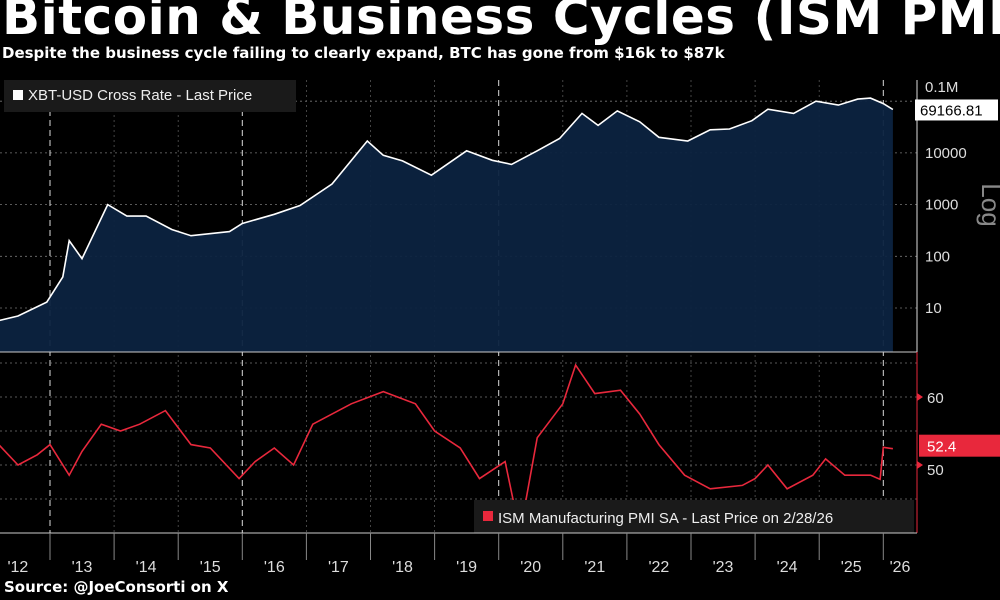 The width and height of the screenshot is (1000, 600). What do you see at coordinates (274, 567) in the screenshot?
I see `x-tick-label: '16` at bounding box center [274, 567].